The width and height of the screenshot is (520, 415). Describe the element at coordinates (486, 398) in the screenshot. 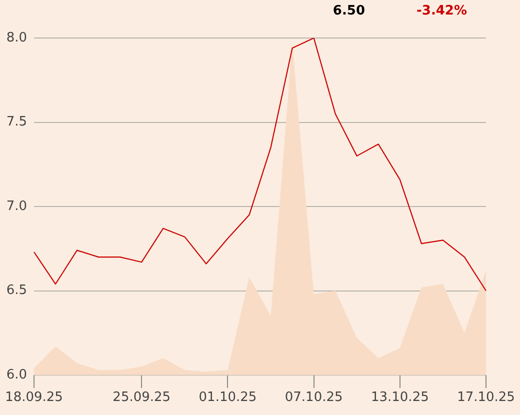

I see `x-tick-label: 17.10.25` at that location.